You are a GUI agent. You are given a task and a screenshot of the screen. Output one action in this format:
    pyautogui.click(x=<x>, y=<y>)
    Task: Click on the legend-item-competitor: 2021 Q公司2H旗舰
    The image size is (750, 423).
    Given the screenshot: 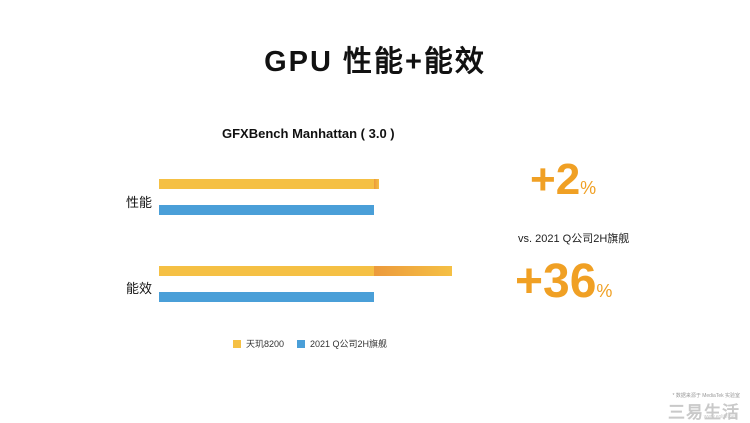 What is the action you would take?
    pyautogui.click(x=342, y=343)
    